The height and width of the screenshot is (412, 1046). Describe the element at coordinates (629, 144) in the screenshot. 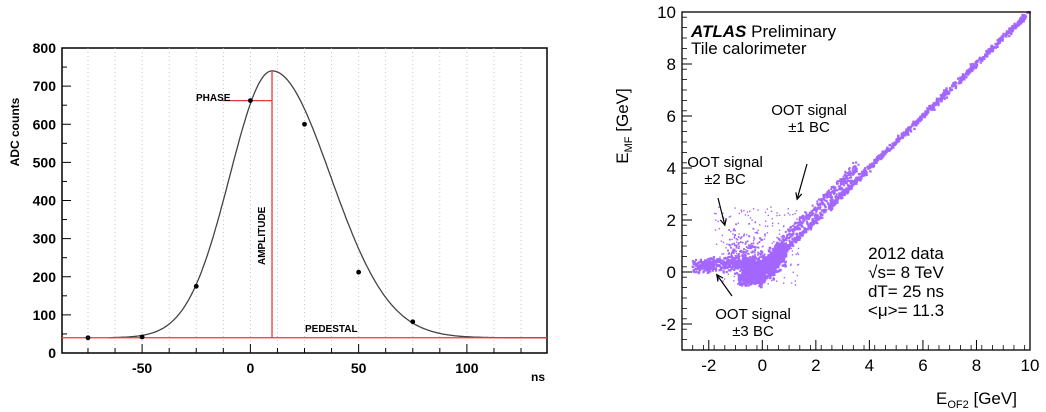

I see `y-label-sub: MF` at that location.